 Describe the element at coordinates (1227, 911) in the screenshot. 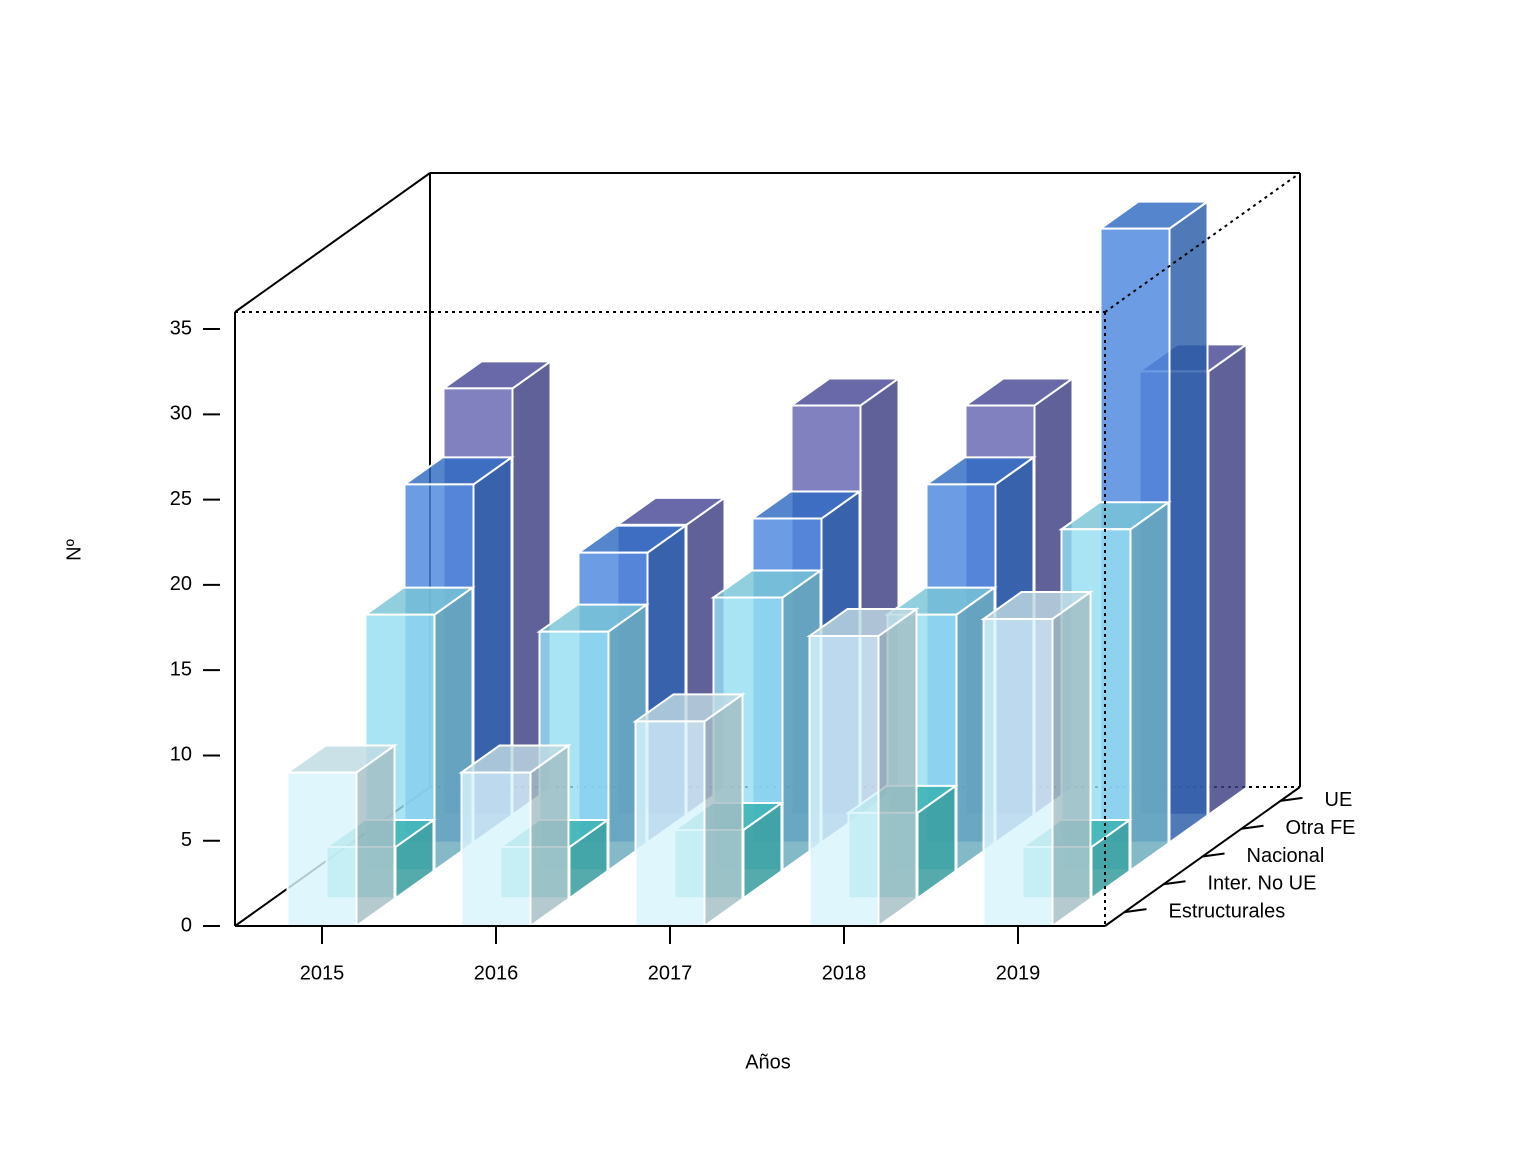

I see `legend-label: Estructurales` at that location.